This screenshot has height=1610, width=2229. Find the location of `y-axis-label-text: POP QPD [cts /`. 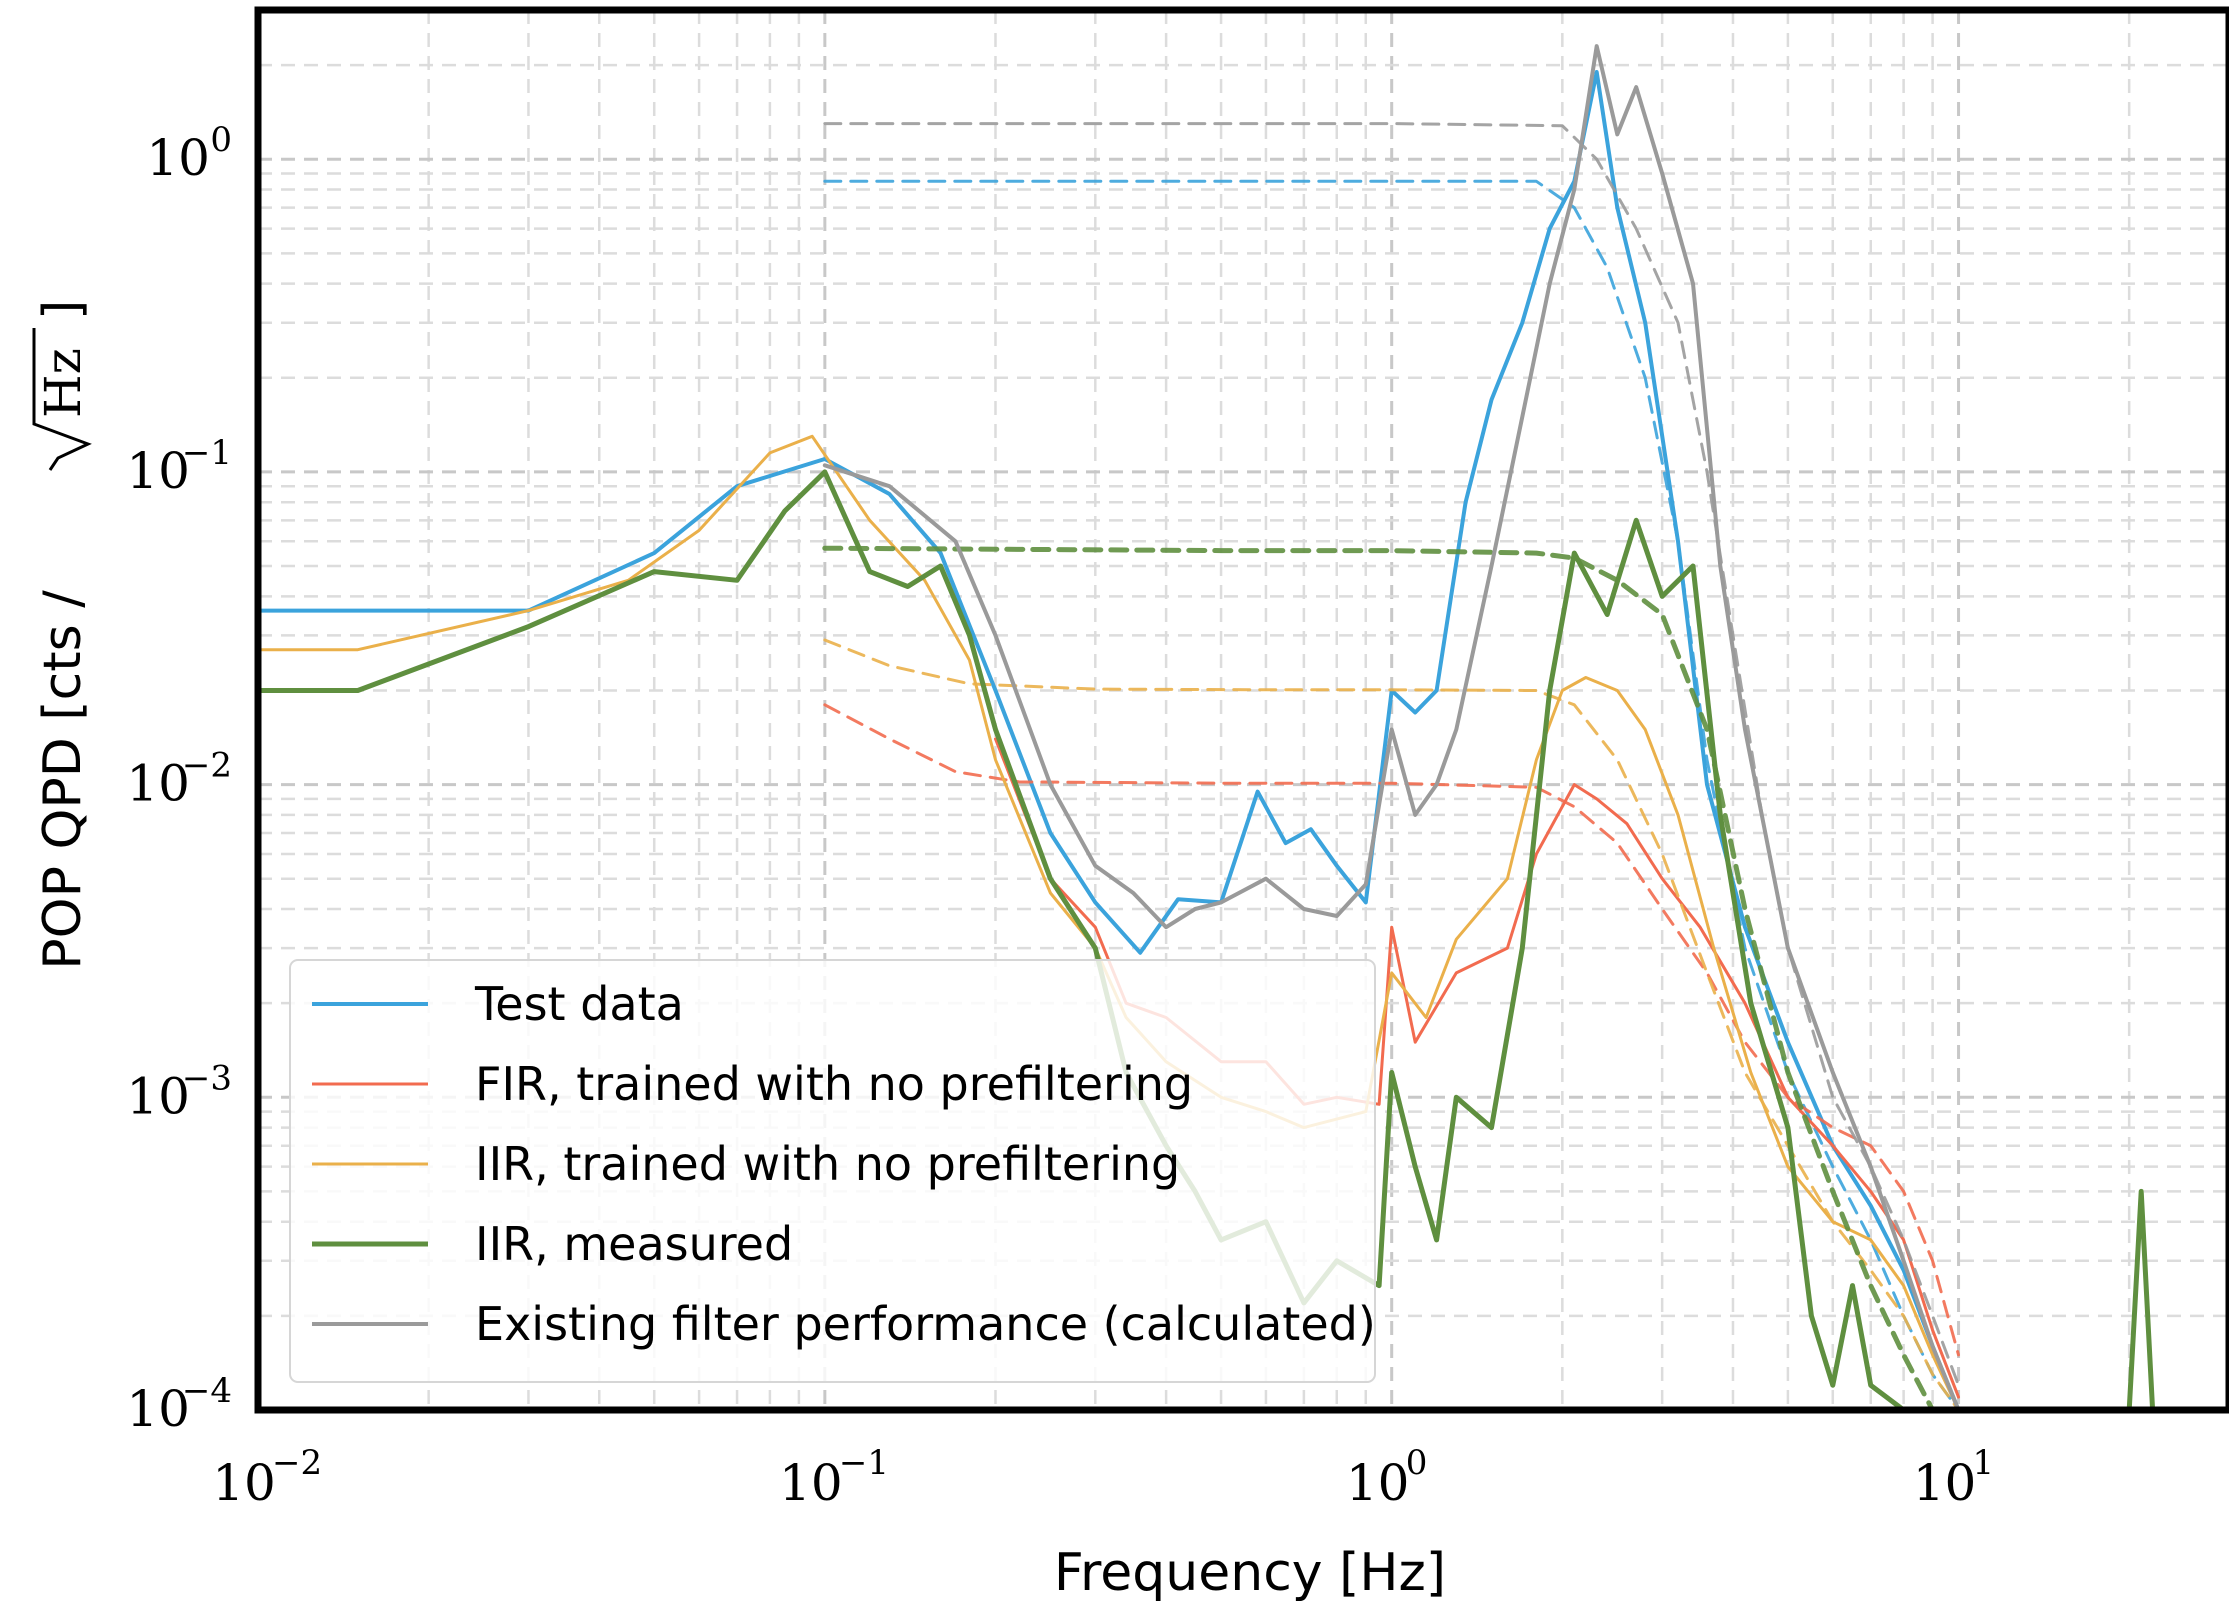

y-axis-label-text: POP QPD [cts / is located at coordinates (63, 780).